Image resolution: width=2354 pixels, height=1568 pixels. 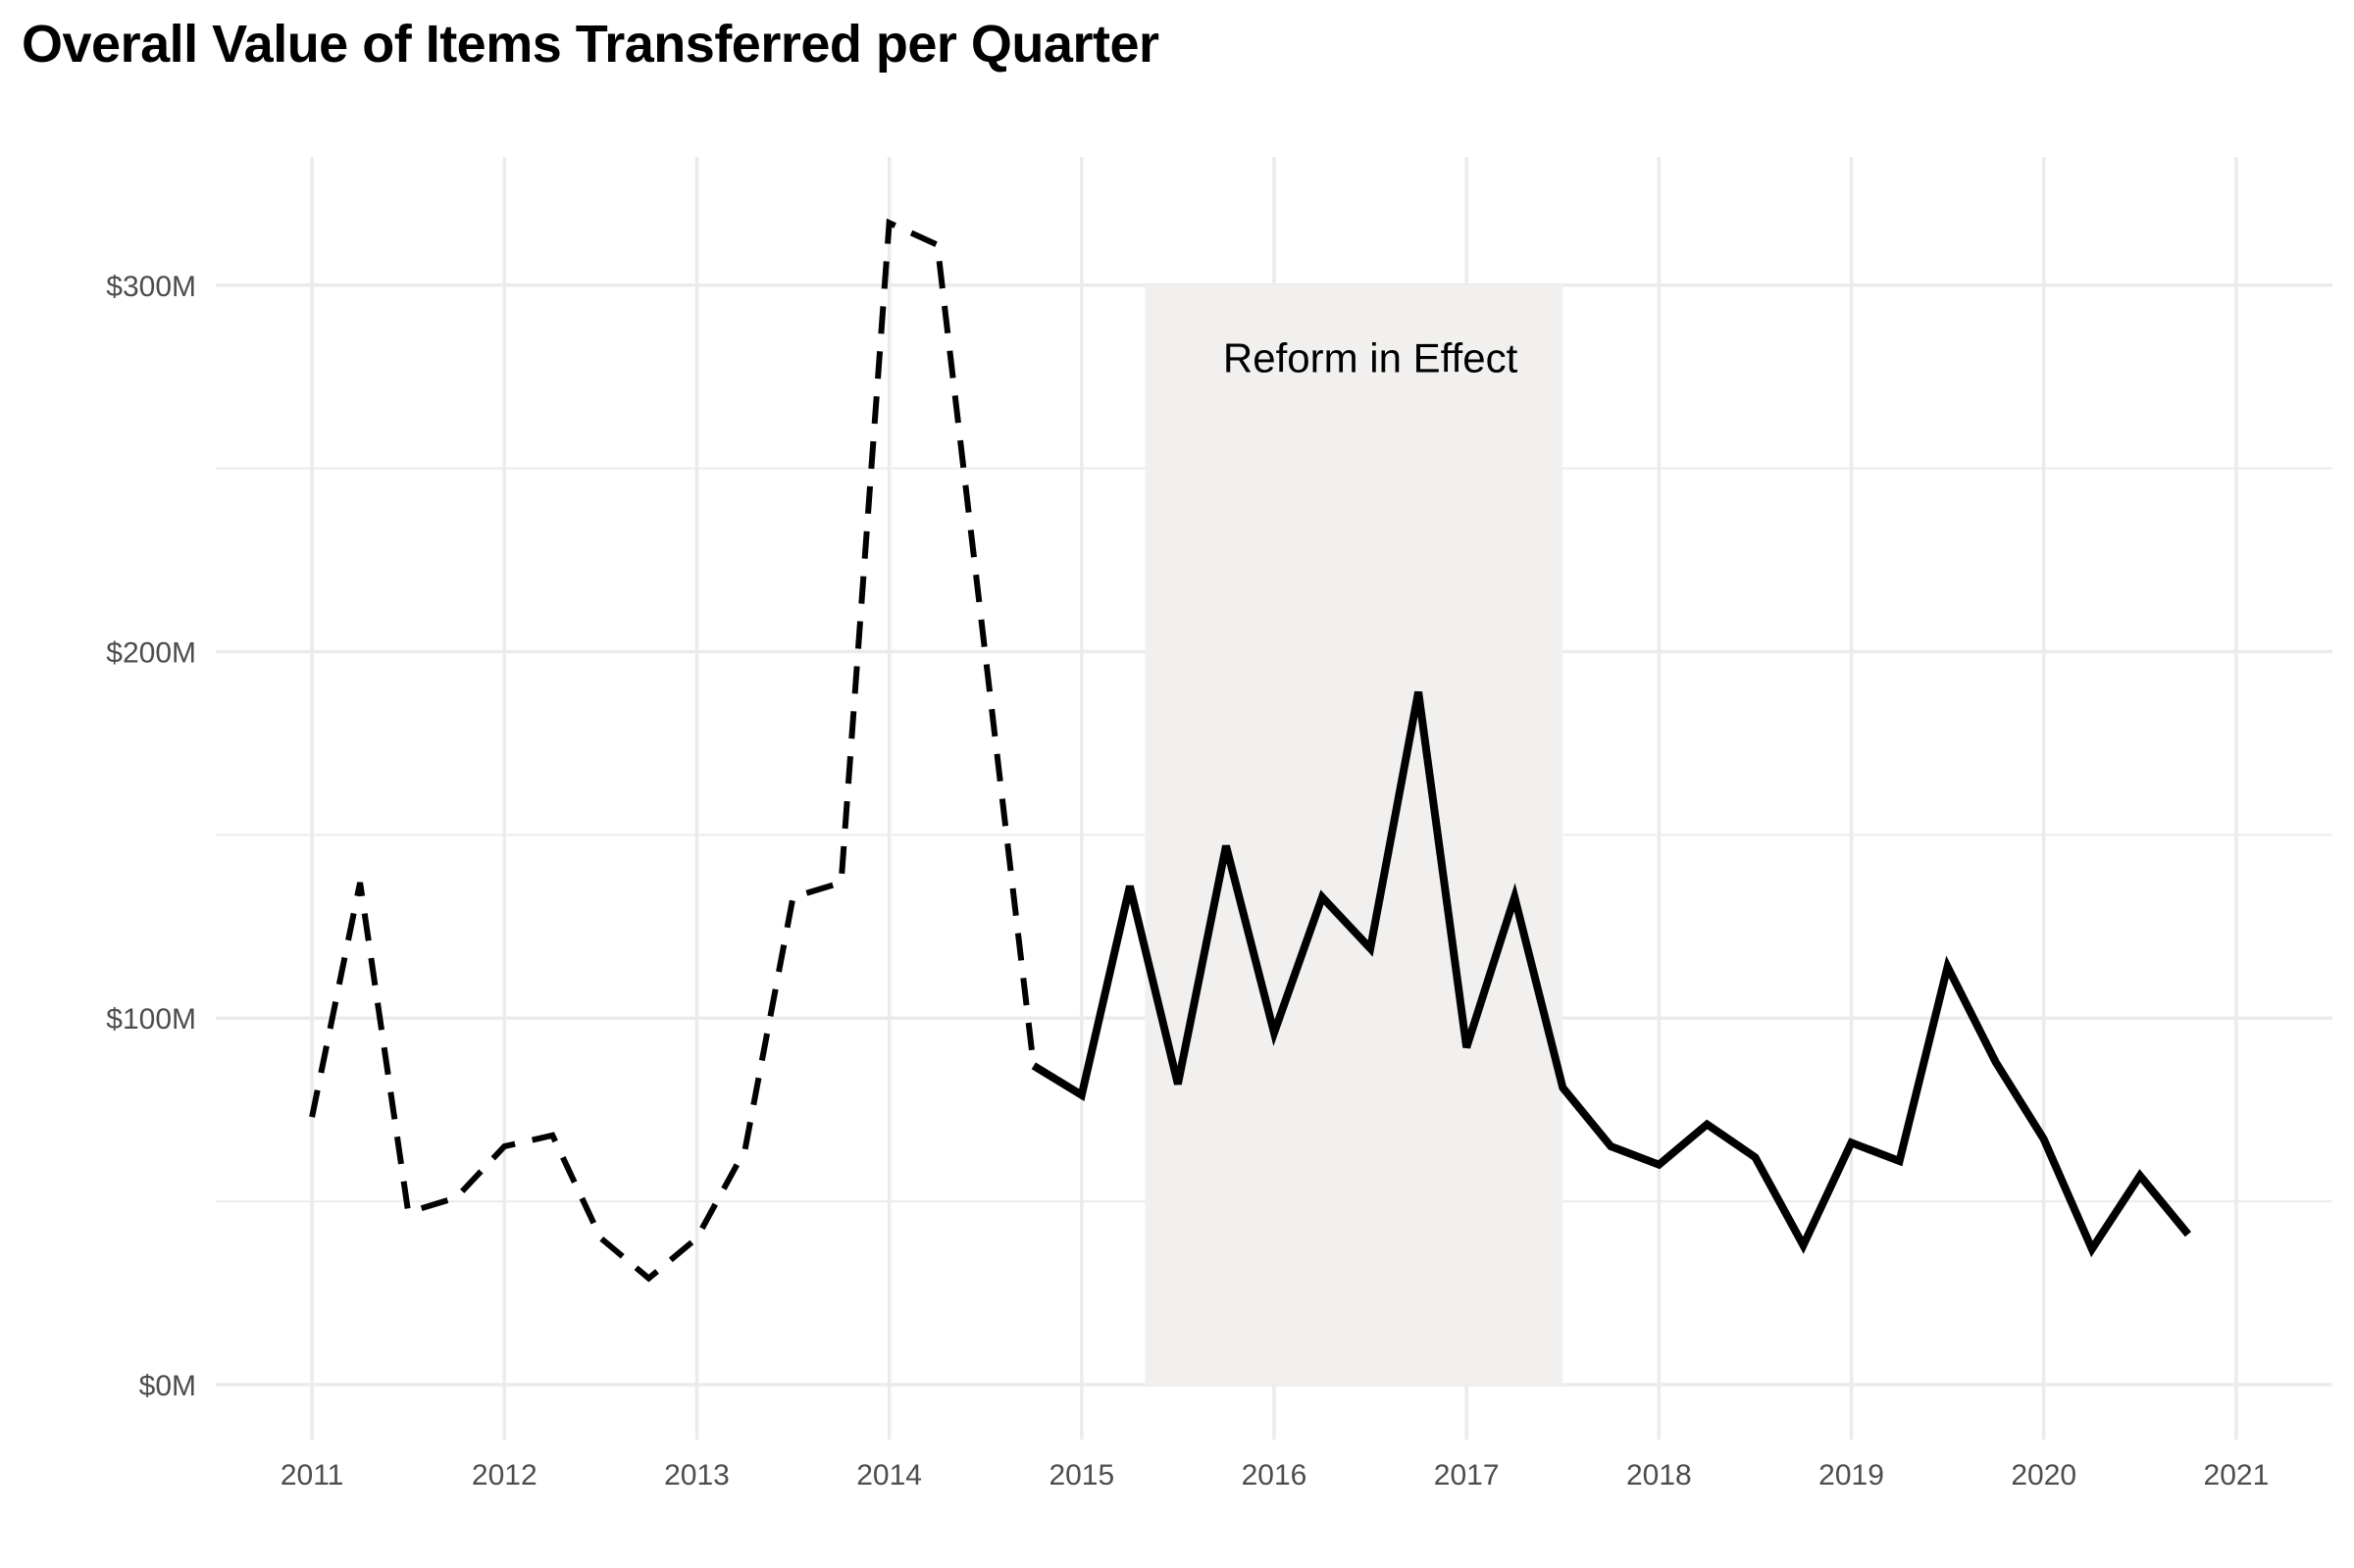 I want to click on y-tick-label: $0M, so click(x=167, y=1386).